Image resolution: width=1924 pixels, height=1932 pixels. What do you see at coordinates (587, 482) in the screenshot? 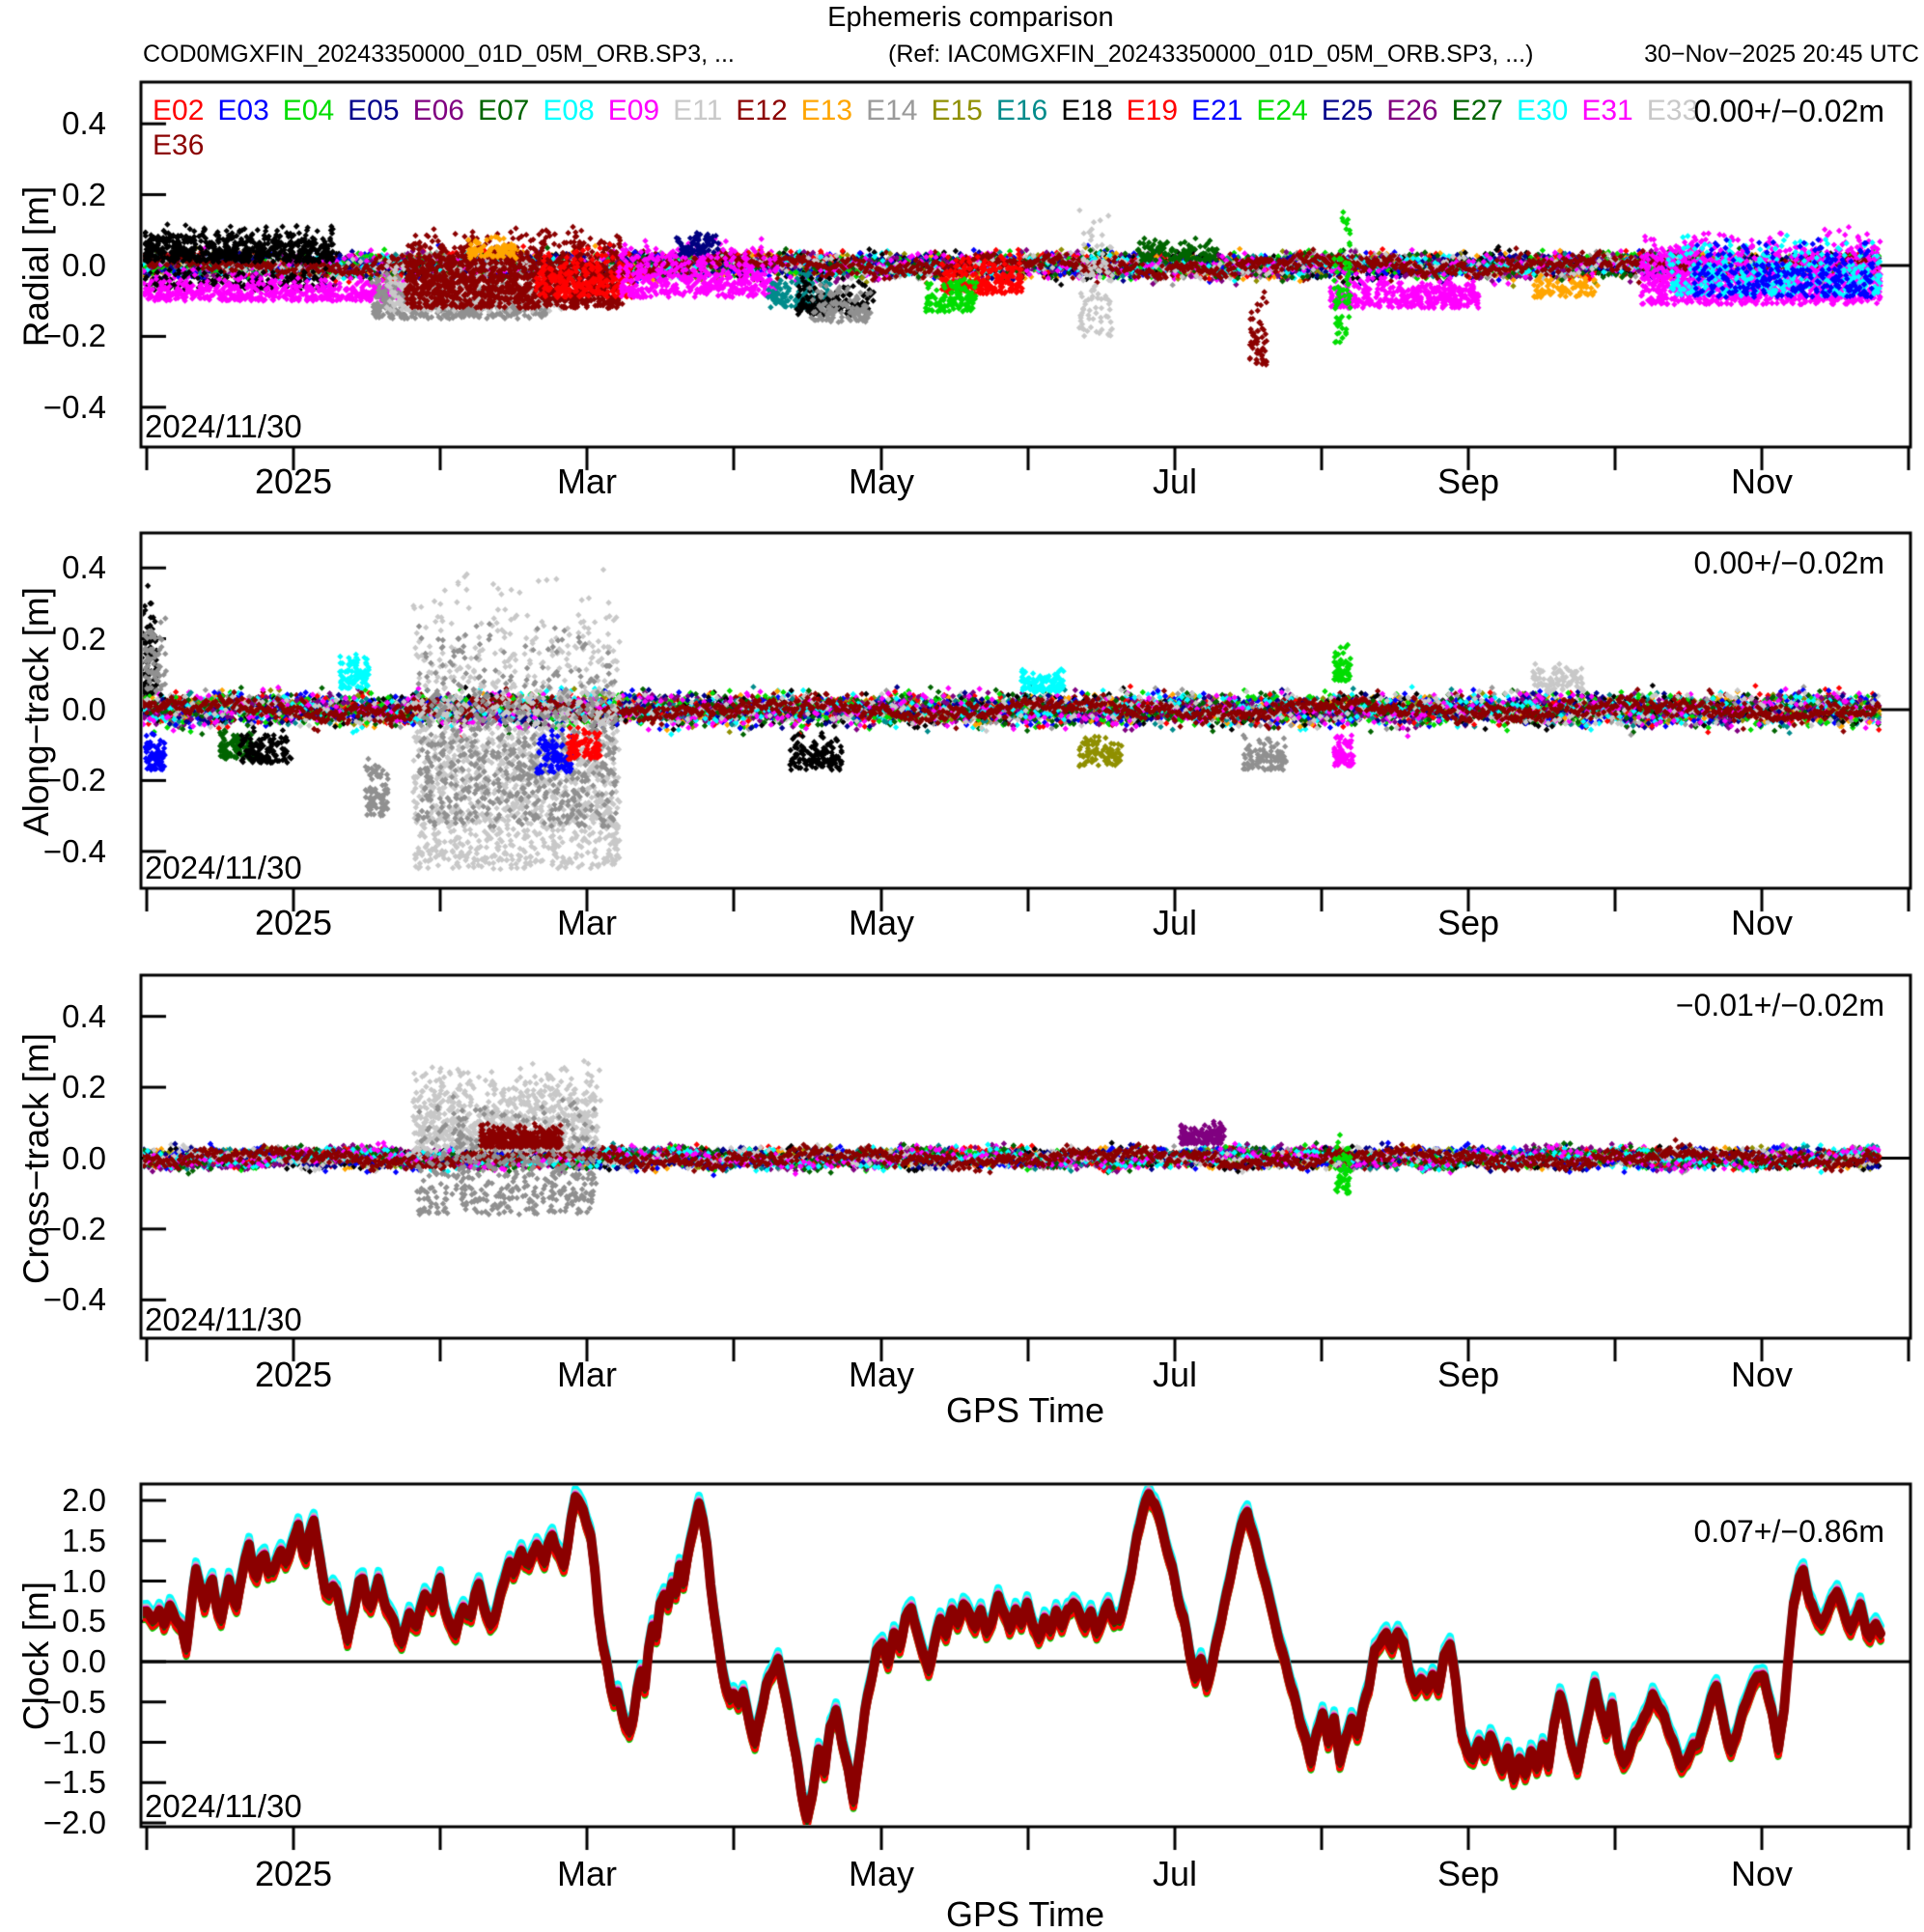
I see `xtick-radial-Mar: Mar` at bounding box center [587, 482].